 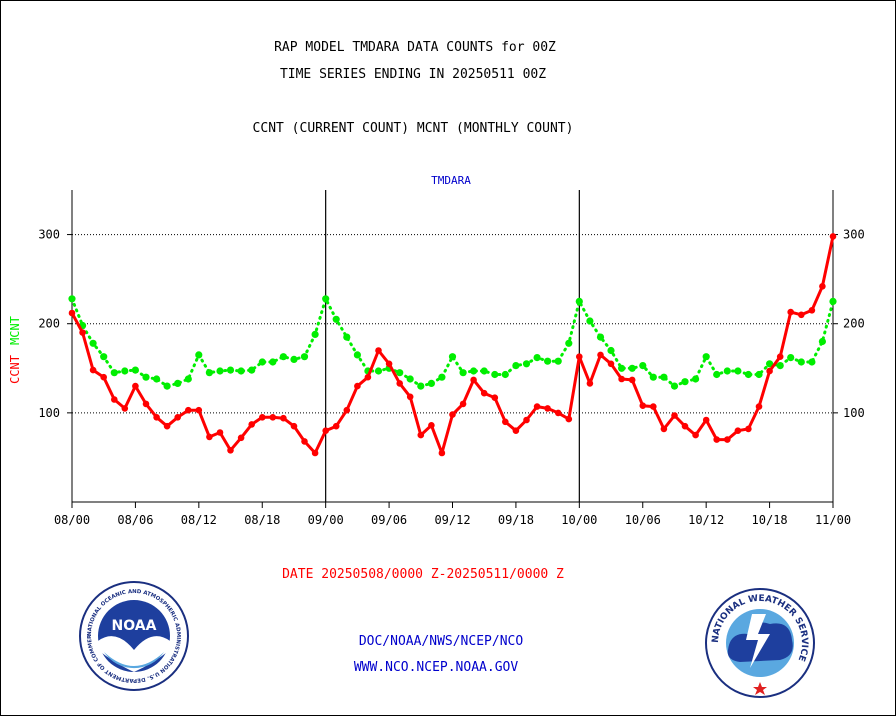 I want to click on x-tick-label: 10/18, so click(x=770, y=520).